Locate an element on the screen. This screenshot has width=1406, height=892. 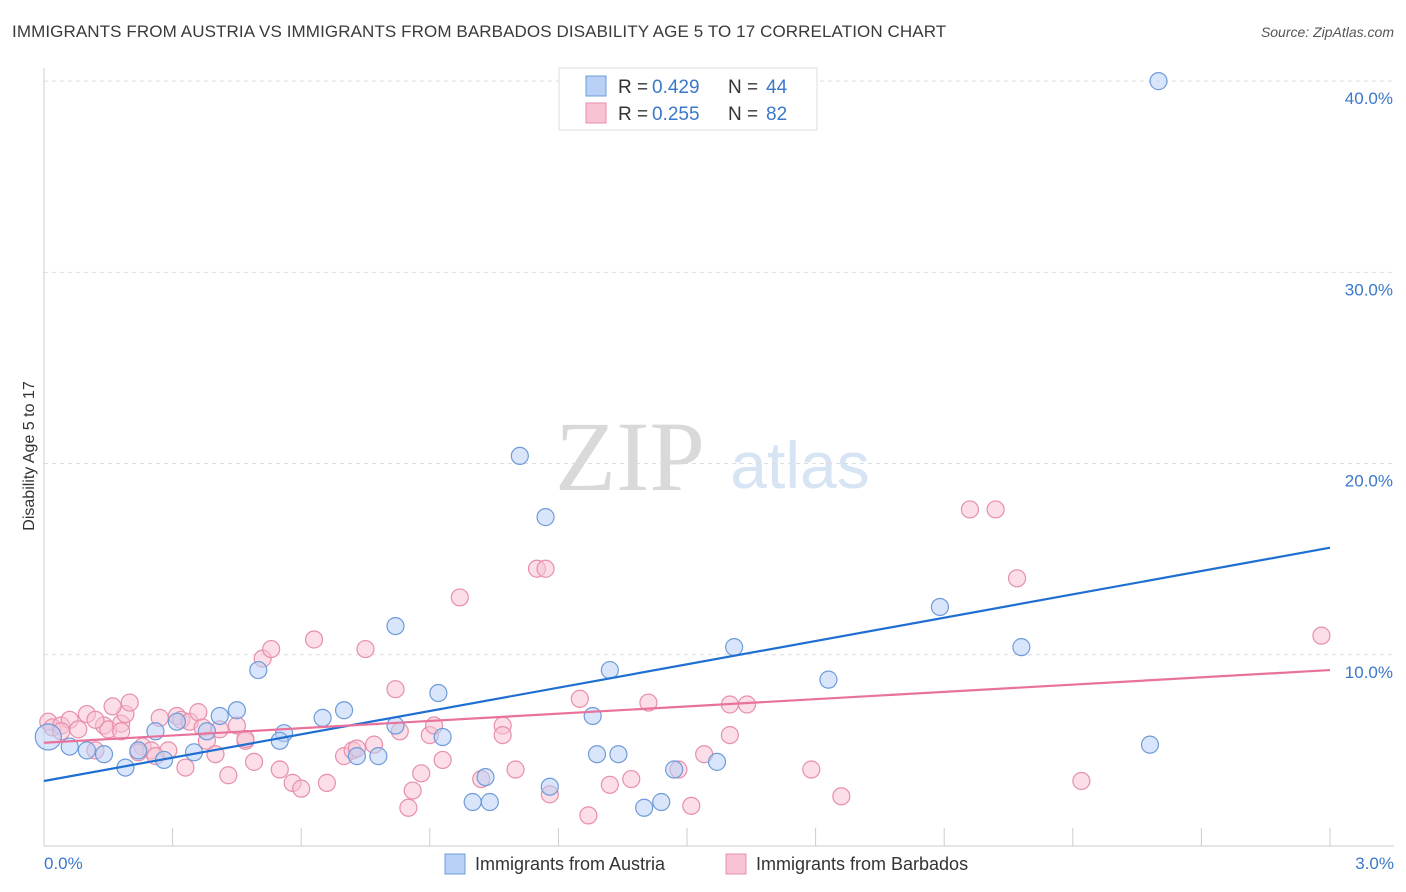
stats-n-value-austria: 44 is located at coordinates (777, 87).